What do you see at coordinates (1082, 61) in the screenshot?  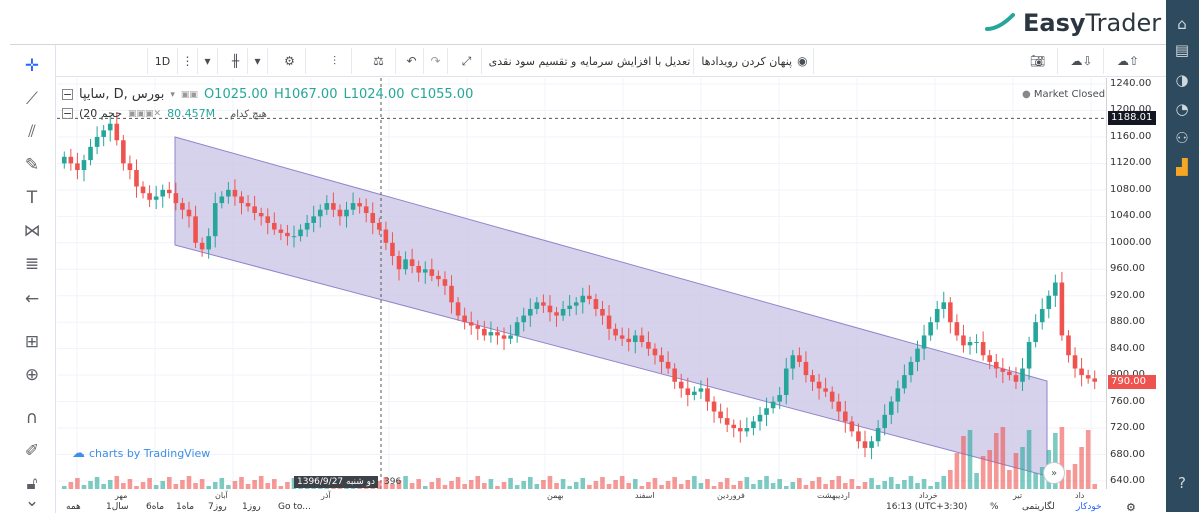 I see `load-chart-icon: ☁⇩` at bounding box center [1082, 61].